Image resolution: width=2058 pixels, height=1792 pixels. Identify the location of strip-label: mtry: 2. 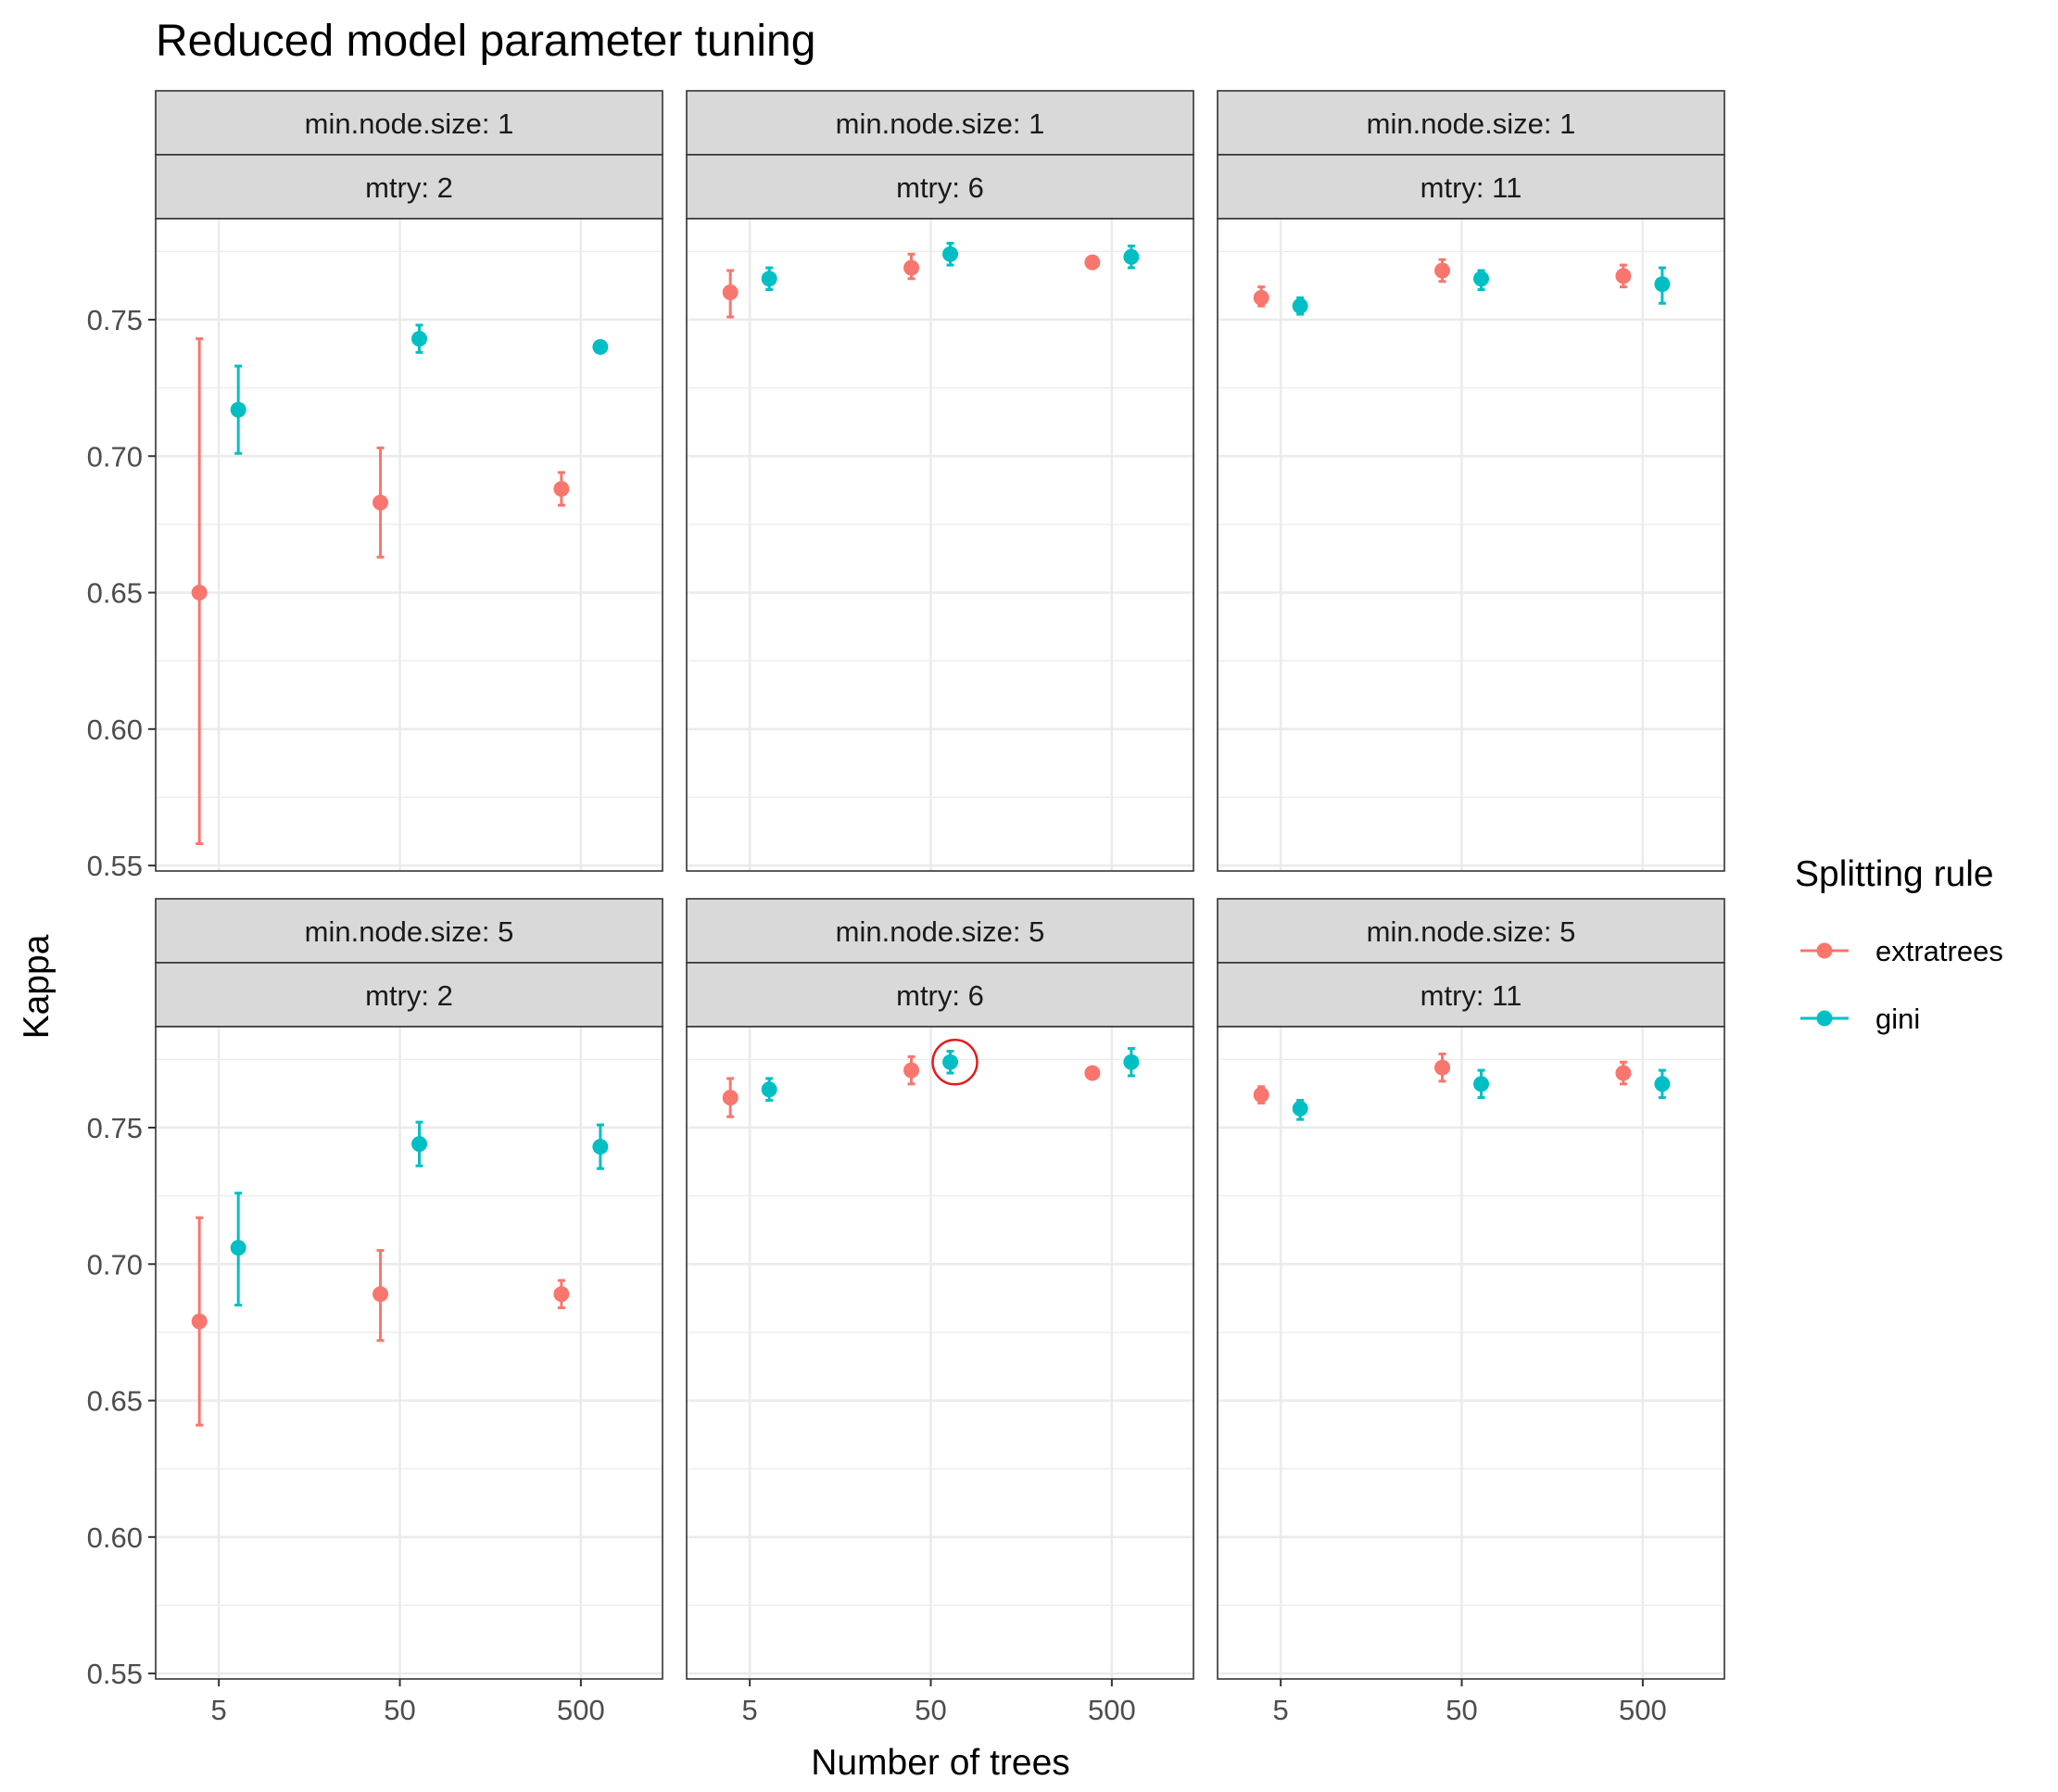
(409, 995).